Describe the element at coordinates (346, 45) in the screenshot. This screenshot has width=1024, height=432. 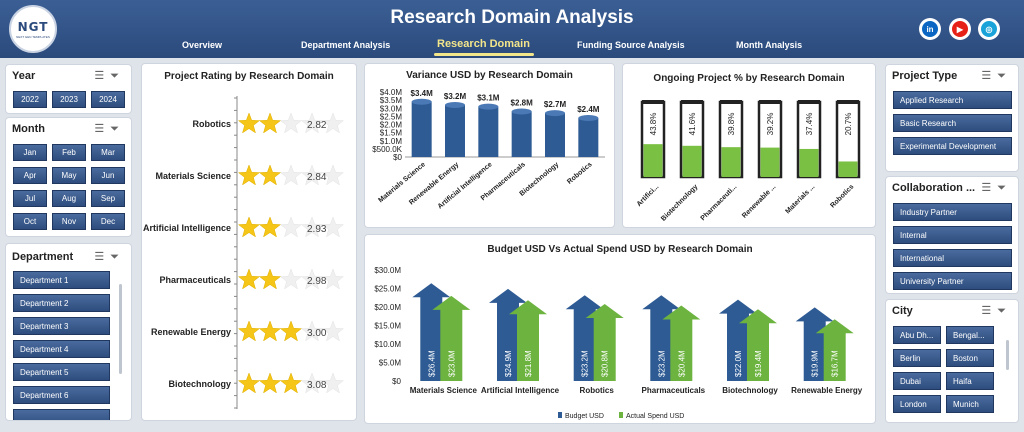
I see `tab-department-analysis: Department Analysis` at that location.